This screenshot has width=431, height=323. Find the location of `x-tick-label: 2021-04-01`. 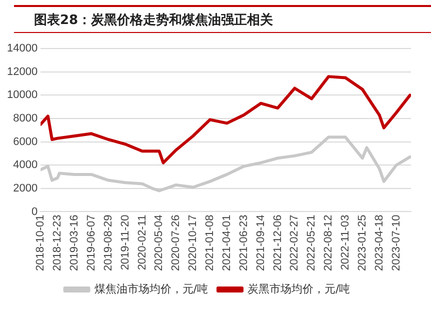

x-tick-label: 2021-04-01 is located at coordinates (226, 243).